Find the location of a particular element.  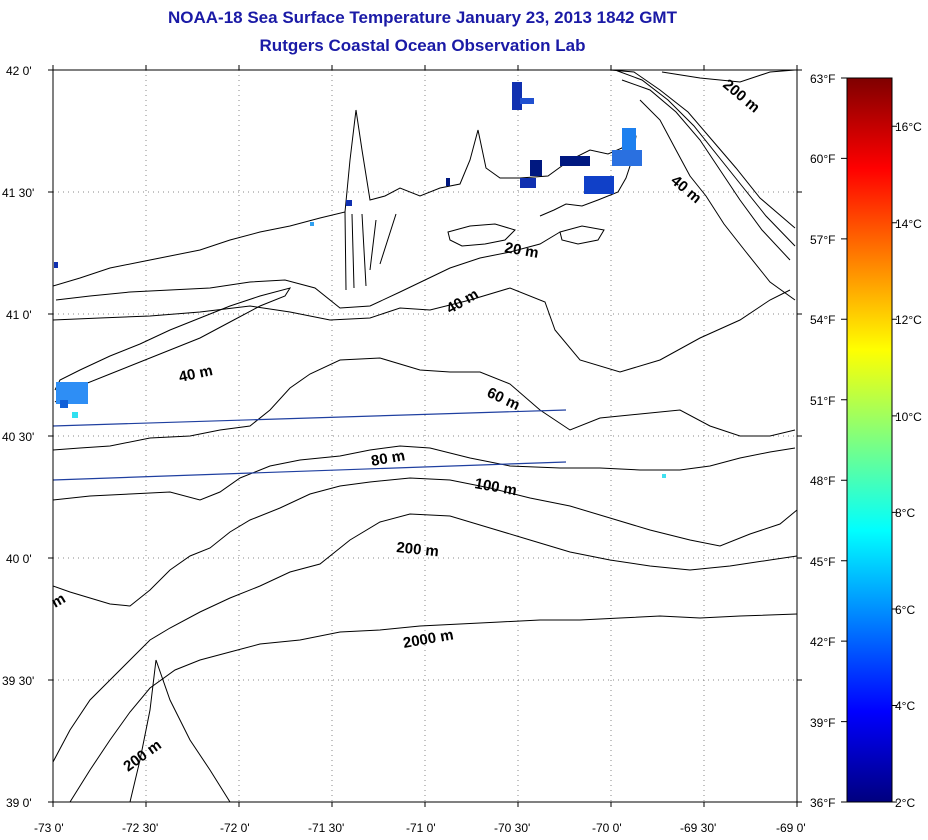

lon-label: -73 0' is located at coordinates (49, 828).